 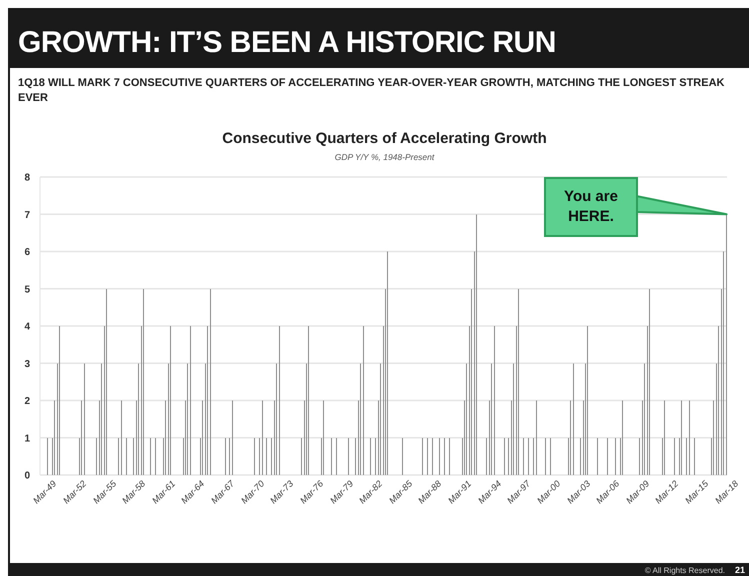 I want to click on y-tick-label: 7, so click(x=27, y=215).